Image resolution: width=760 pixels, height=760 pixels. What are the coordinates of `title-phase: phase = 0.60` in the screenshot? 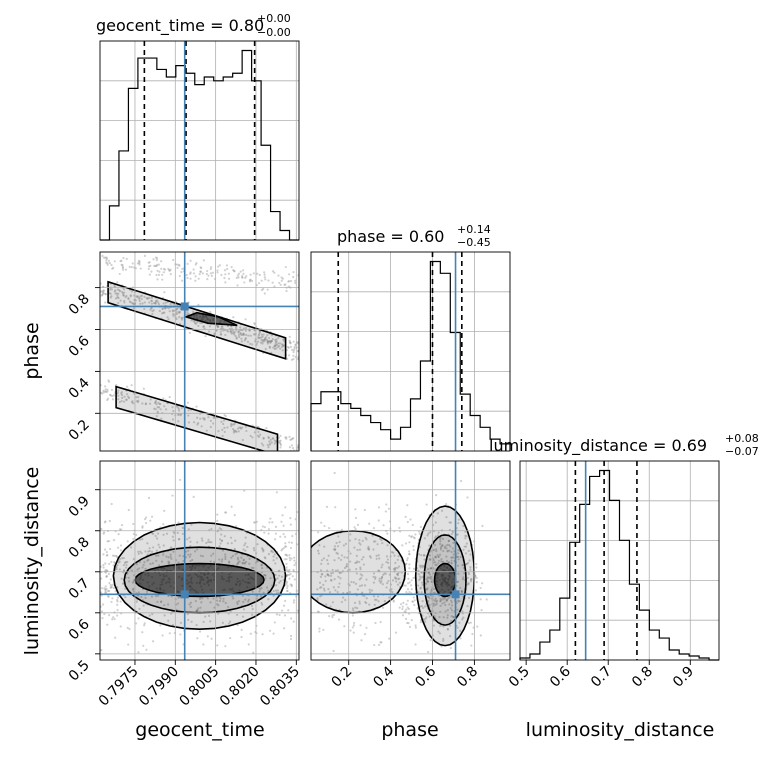 It's located at (390, 236).